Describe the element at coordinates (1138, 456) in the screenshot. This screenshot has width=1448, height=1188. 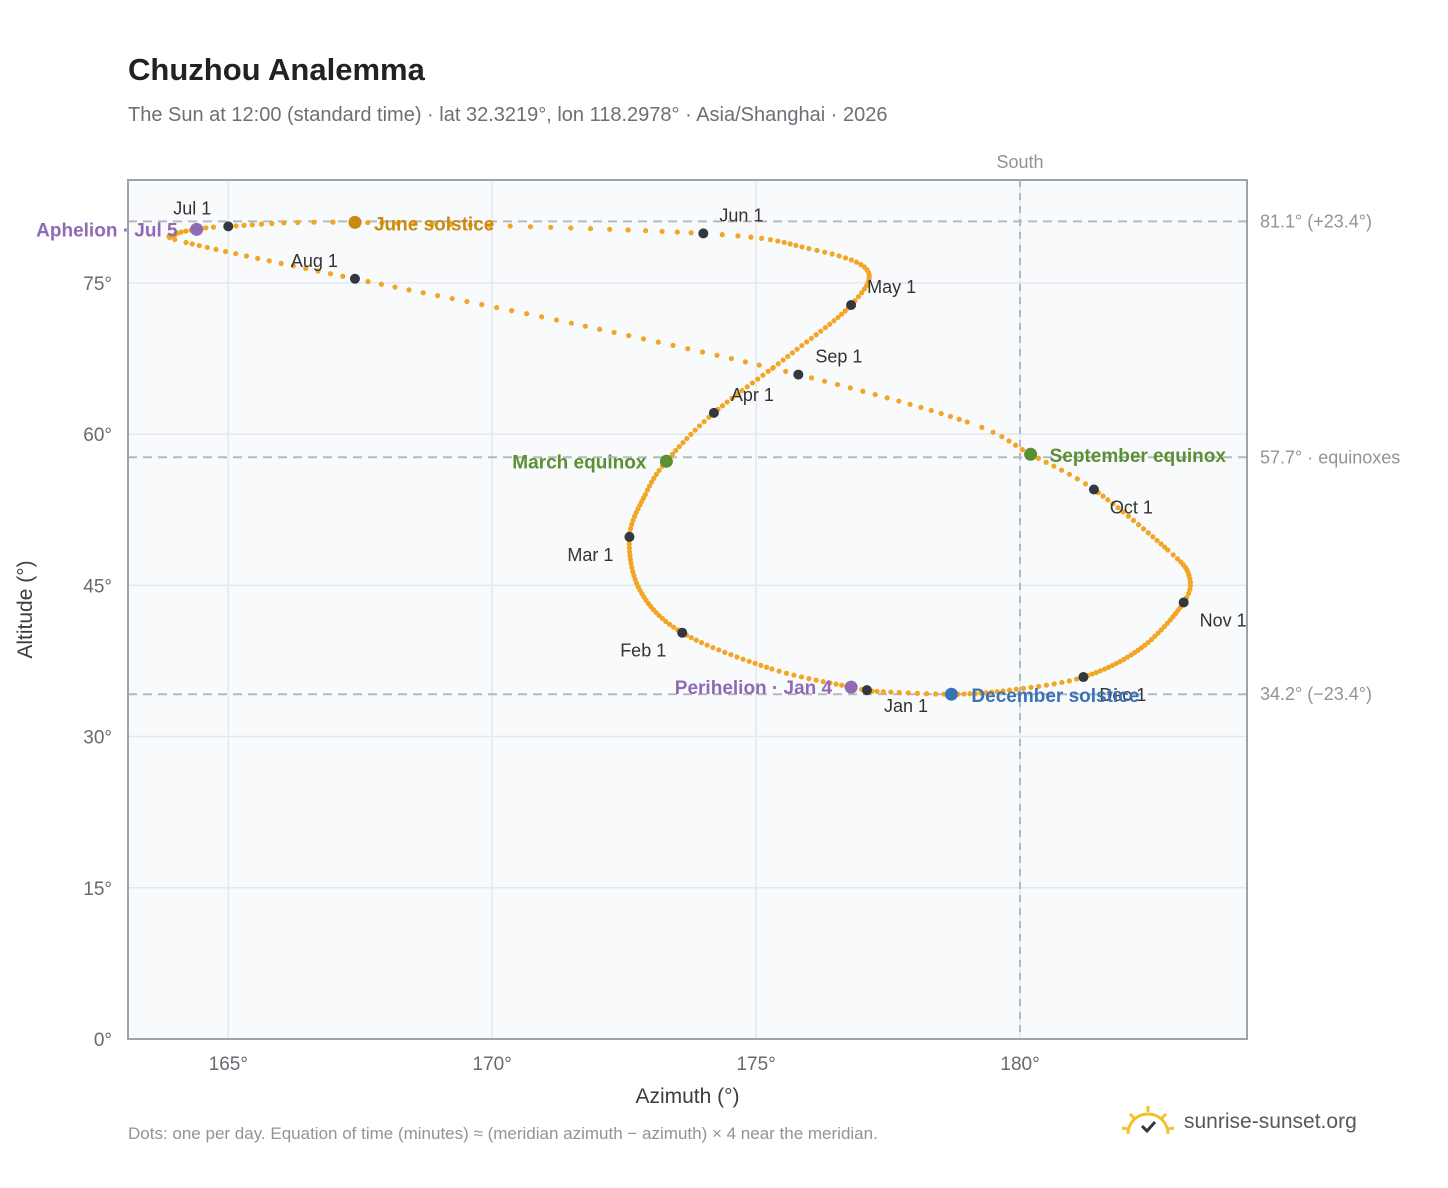
I see `event-label: September equinox` at that location.